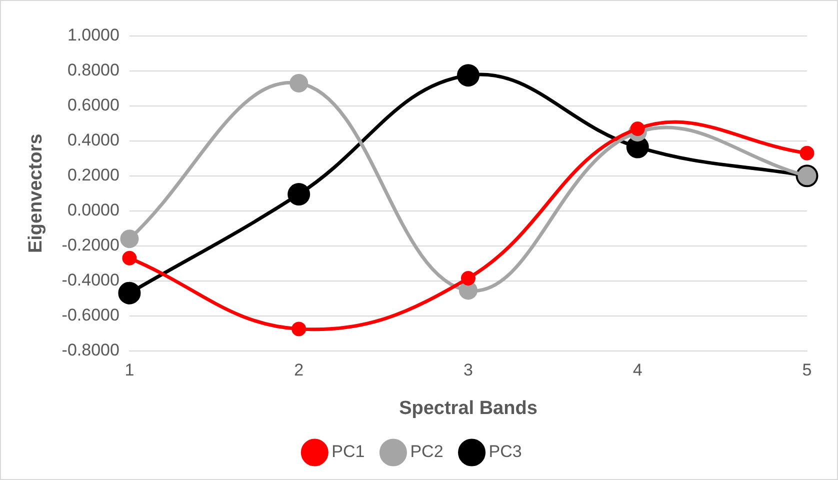  Describe the element at coordinates (468, 370) in the screenshot. I see `x-tick-label: 3` at that location.